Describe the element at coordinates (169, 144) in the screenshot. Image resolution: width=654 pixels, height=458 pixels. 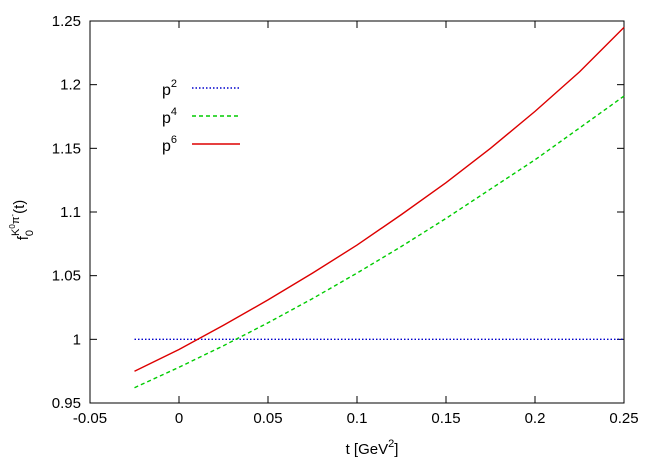
I see `legend-label-p6: p6` at that location.